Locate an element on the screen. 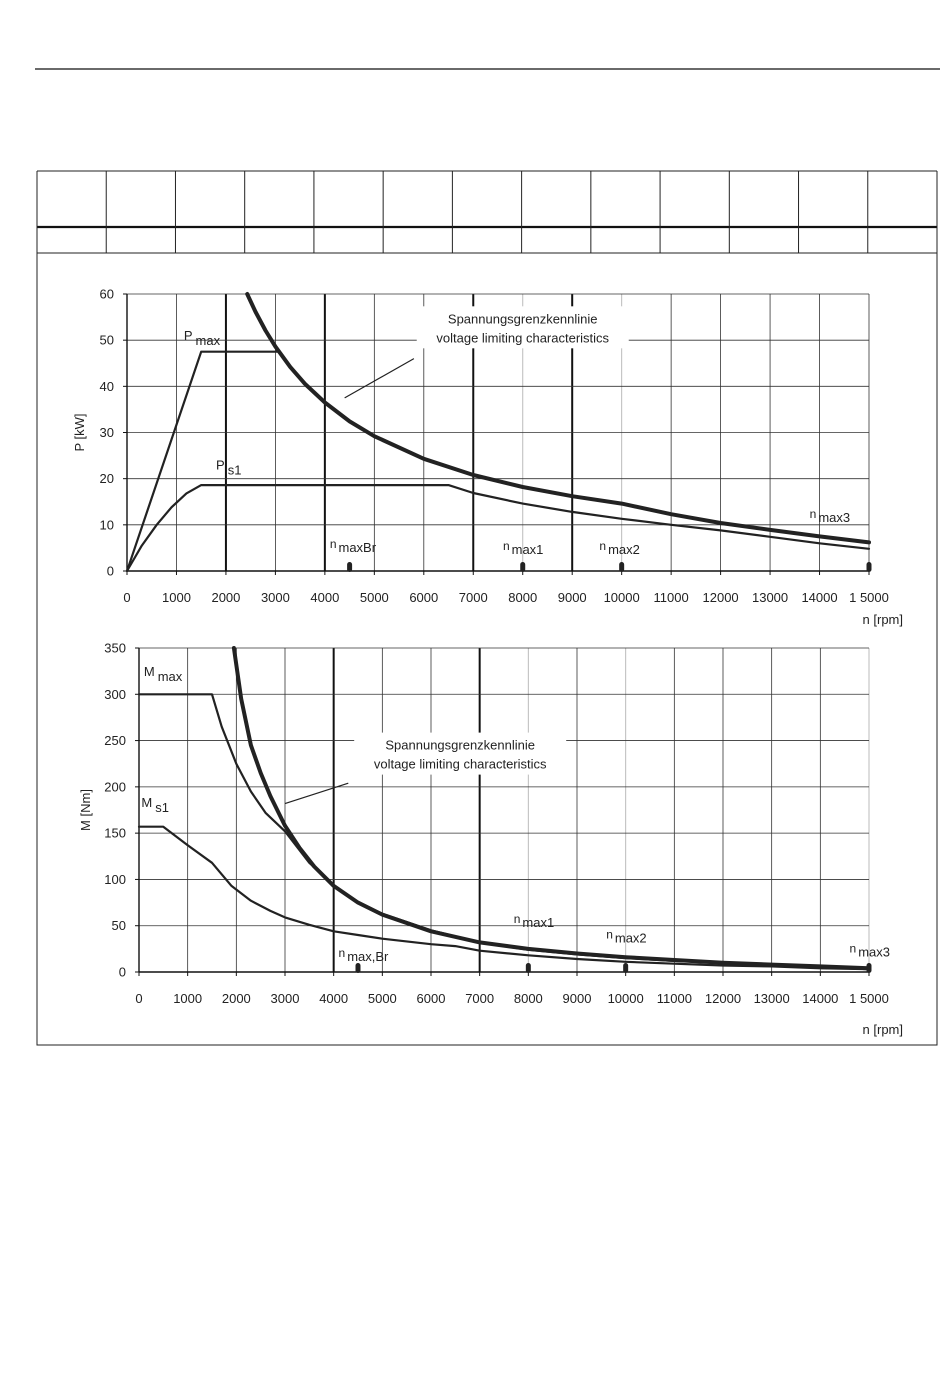 The width and height of the screenshot is (950, 1397). series-Pmax is located at coordinates (202, 461).